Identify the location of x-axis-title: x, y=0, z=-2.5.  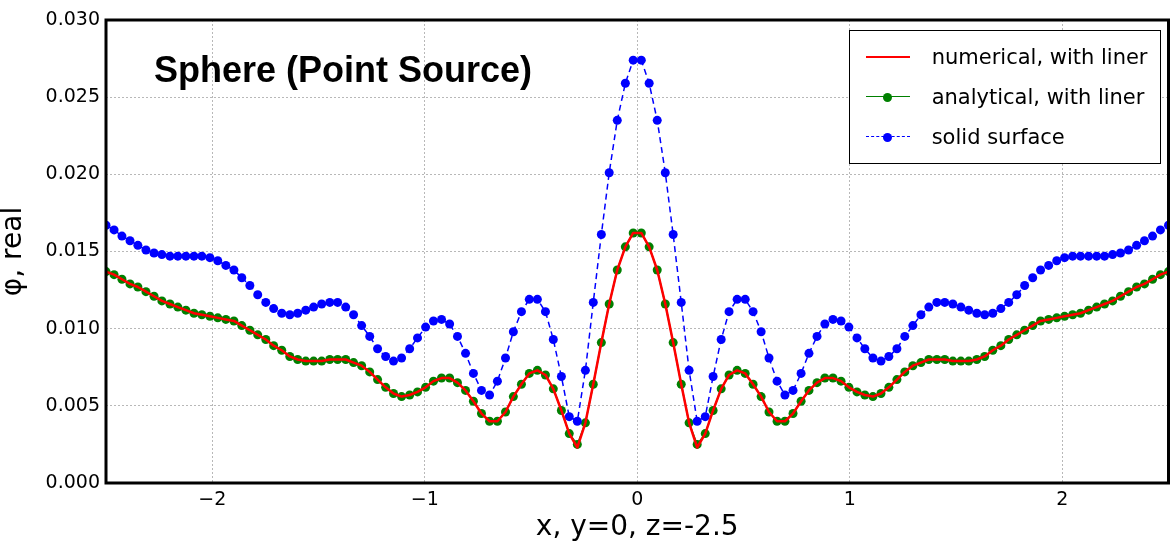
(637, 525).